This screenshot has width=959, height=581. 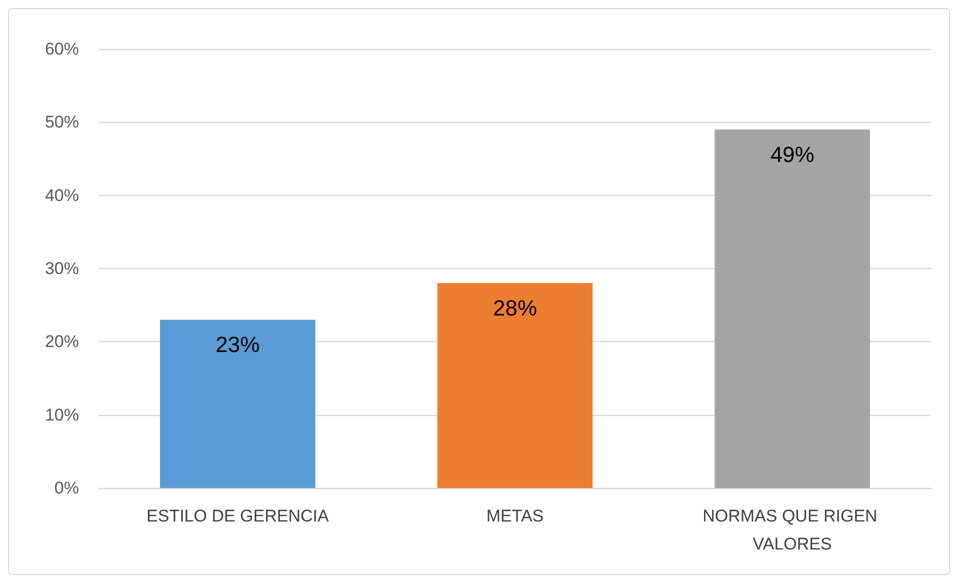 What do you see at coordinates (61, 49) in the screenshot?
I see `y-tick-label: 60%` at bounding box center [61, 49].